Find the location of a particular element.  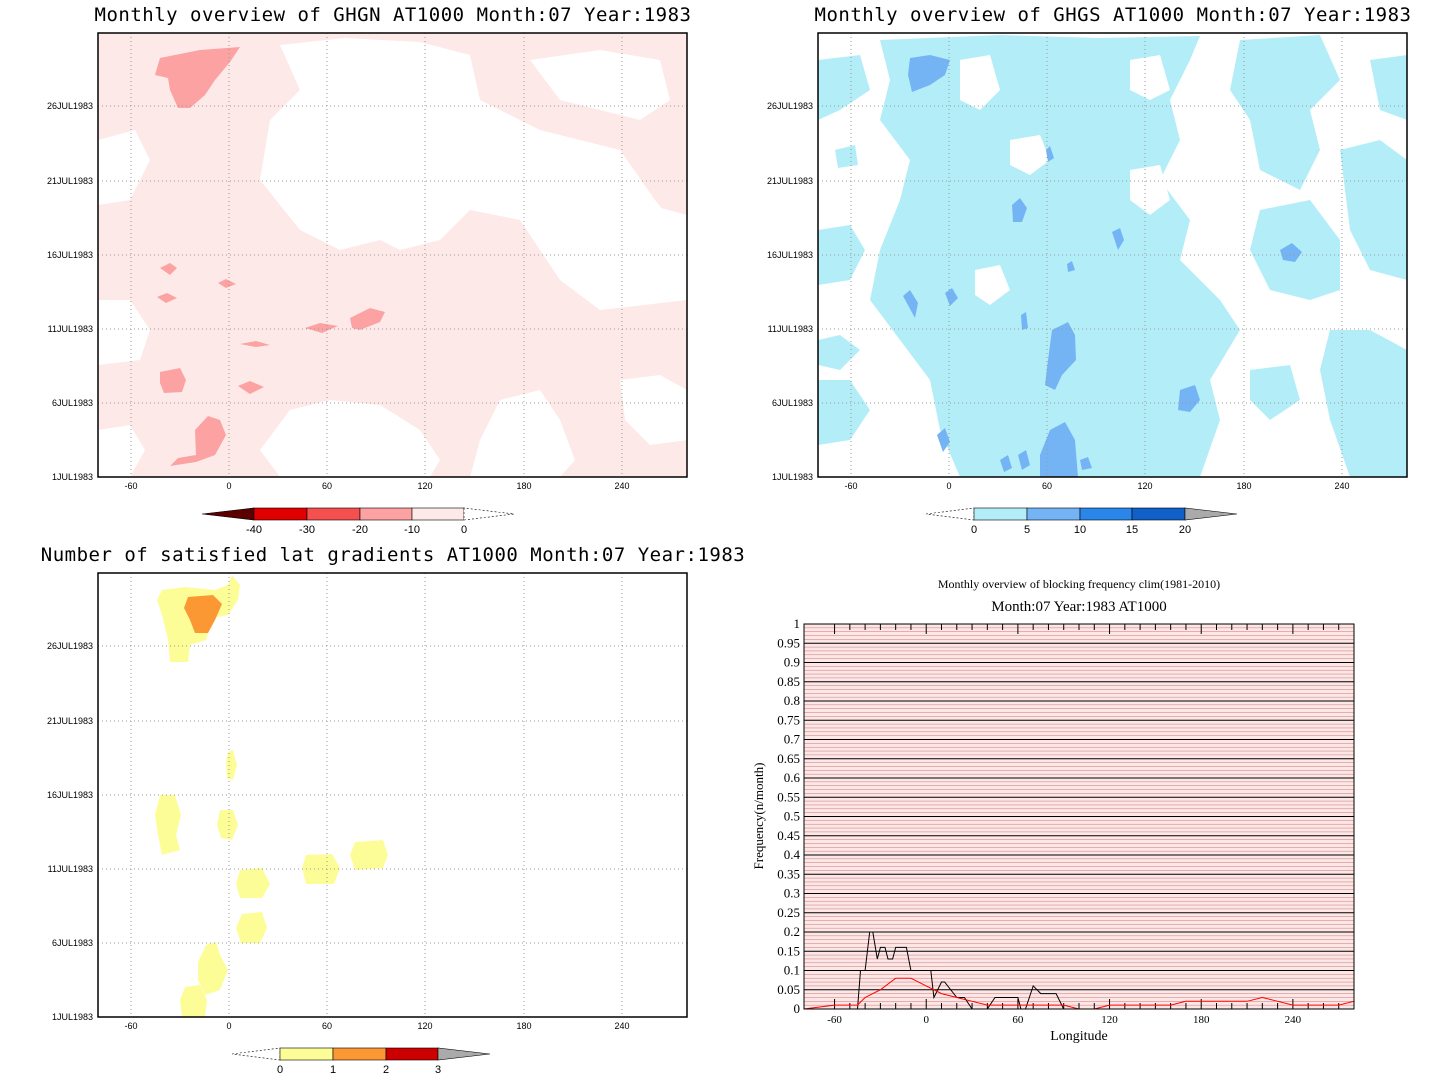

chart-subtitle-blocking: Month:07 Year:1983 AT1000 is located at coordinates (1078, 607).